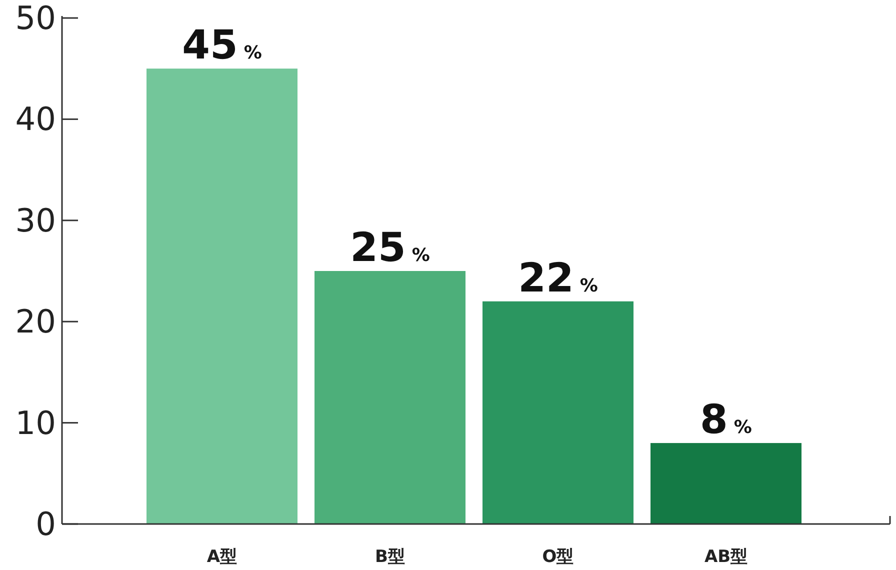 This screenshot has width=896, height=570. Describe the element at coordinates (35, 18) in the screenshot. I see `y-tick-label: 50` at that location.